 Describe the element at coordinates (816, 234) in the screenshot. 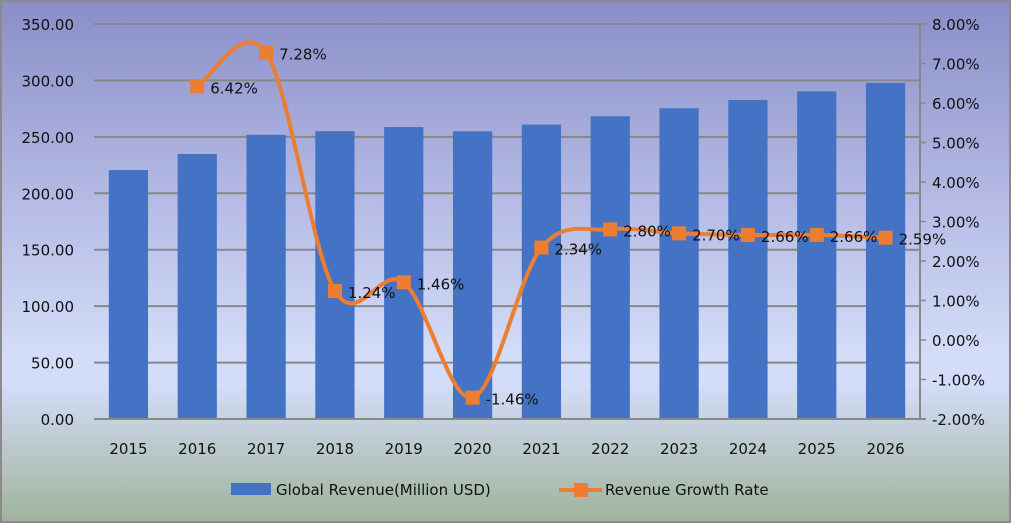

I see `growth-marker-2025` at that location.